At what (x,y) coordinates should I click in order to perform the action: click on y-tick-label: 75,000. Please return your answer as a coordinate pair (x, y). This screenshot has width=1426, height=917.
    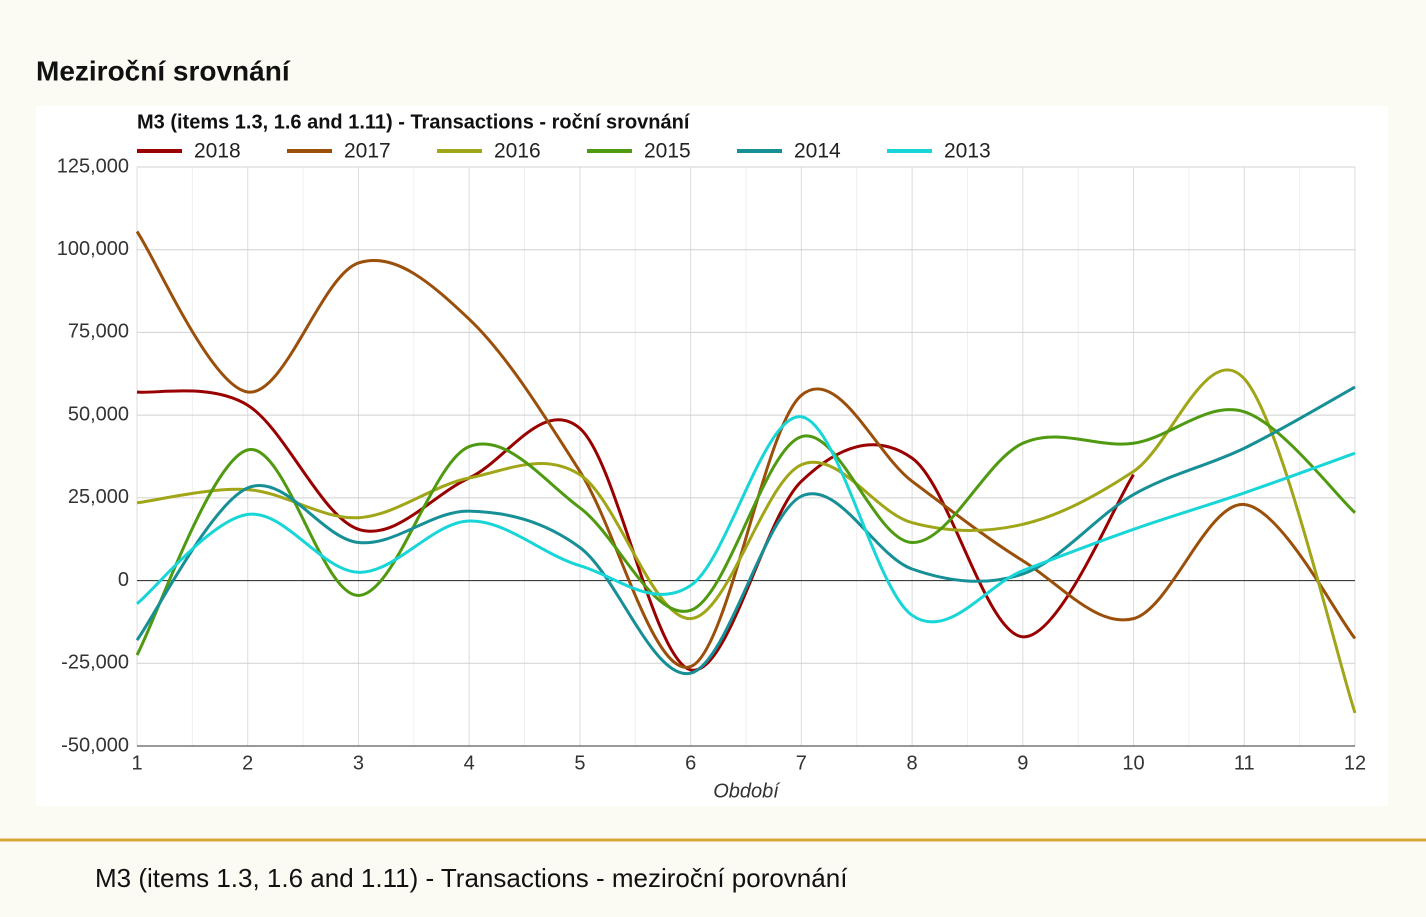
    Looking at the image, I should click on (98, 332).